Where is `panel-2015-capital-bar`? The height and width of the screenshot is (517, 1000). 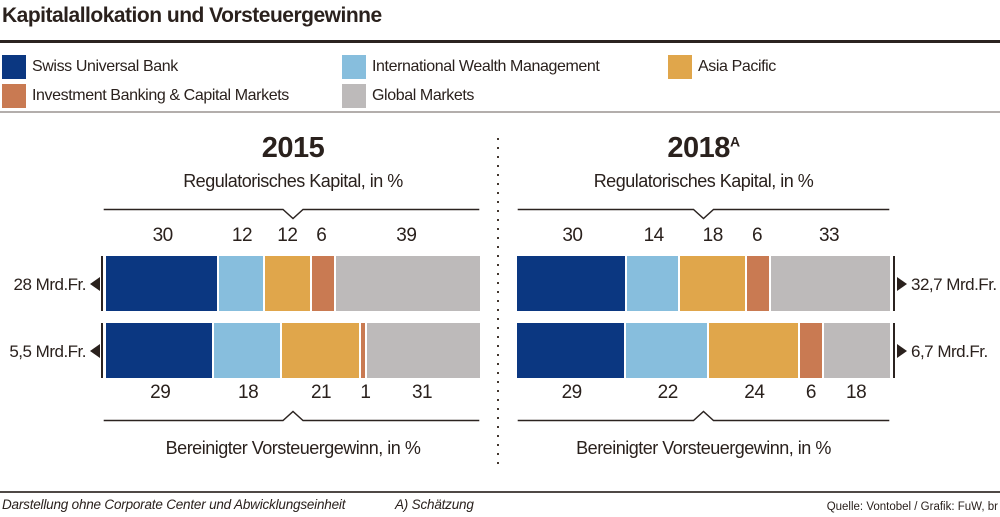 panel-2015-capital-bar is located at coordinates (293, 283).